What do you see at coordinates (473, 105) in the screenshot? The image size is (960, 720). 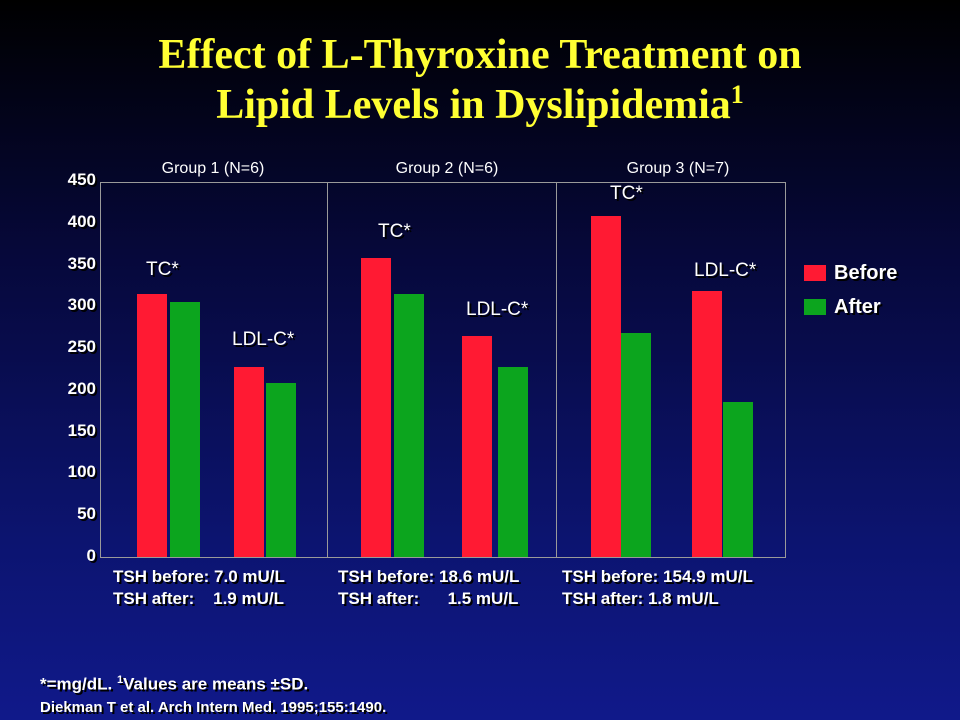 I see `title-line-2-text: Lipid Levels in Dyslipidemia` at bounding box center [473, 105].